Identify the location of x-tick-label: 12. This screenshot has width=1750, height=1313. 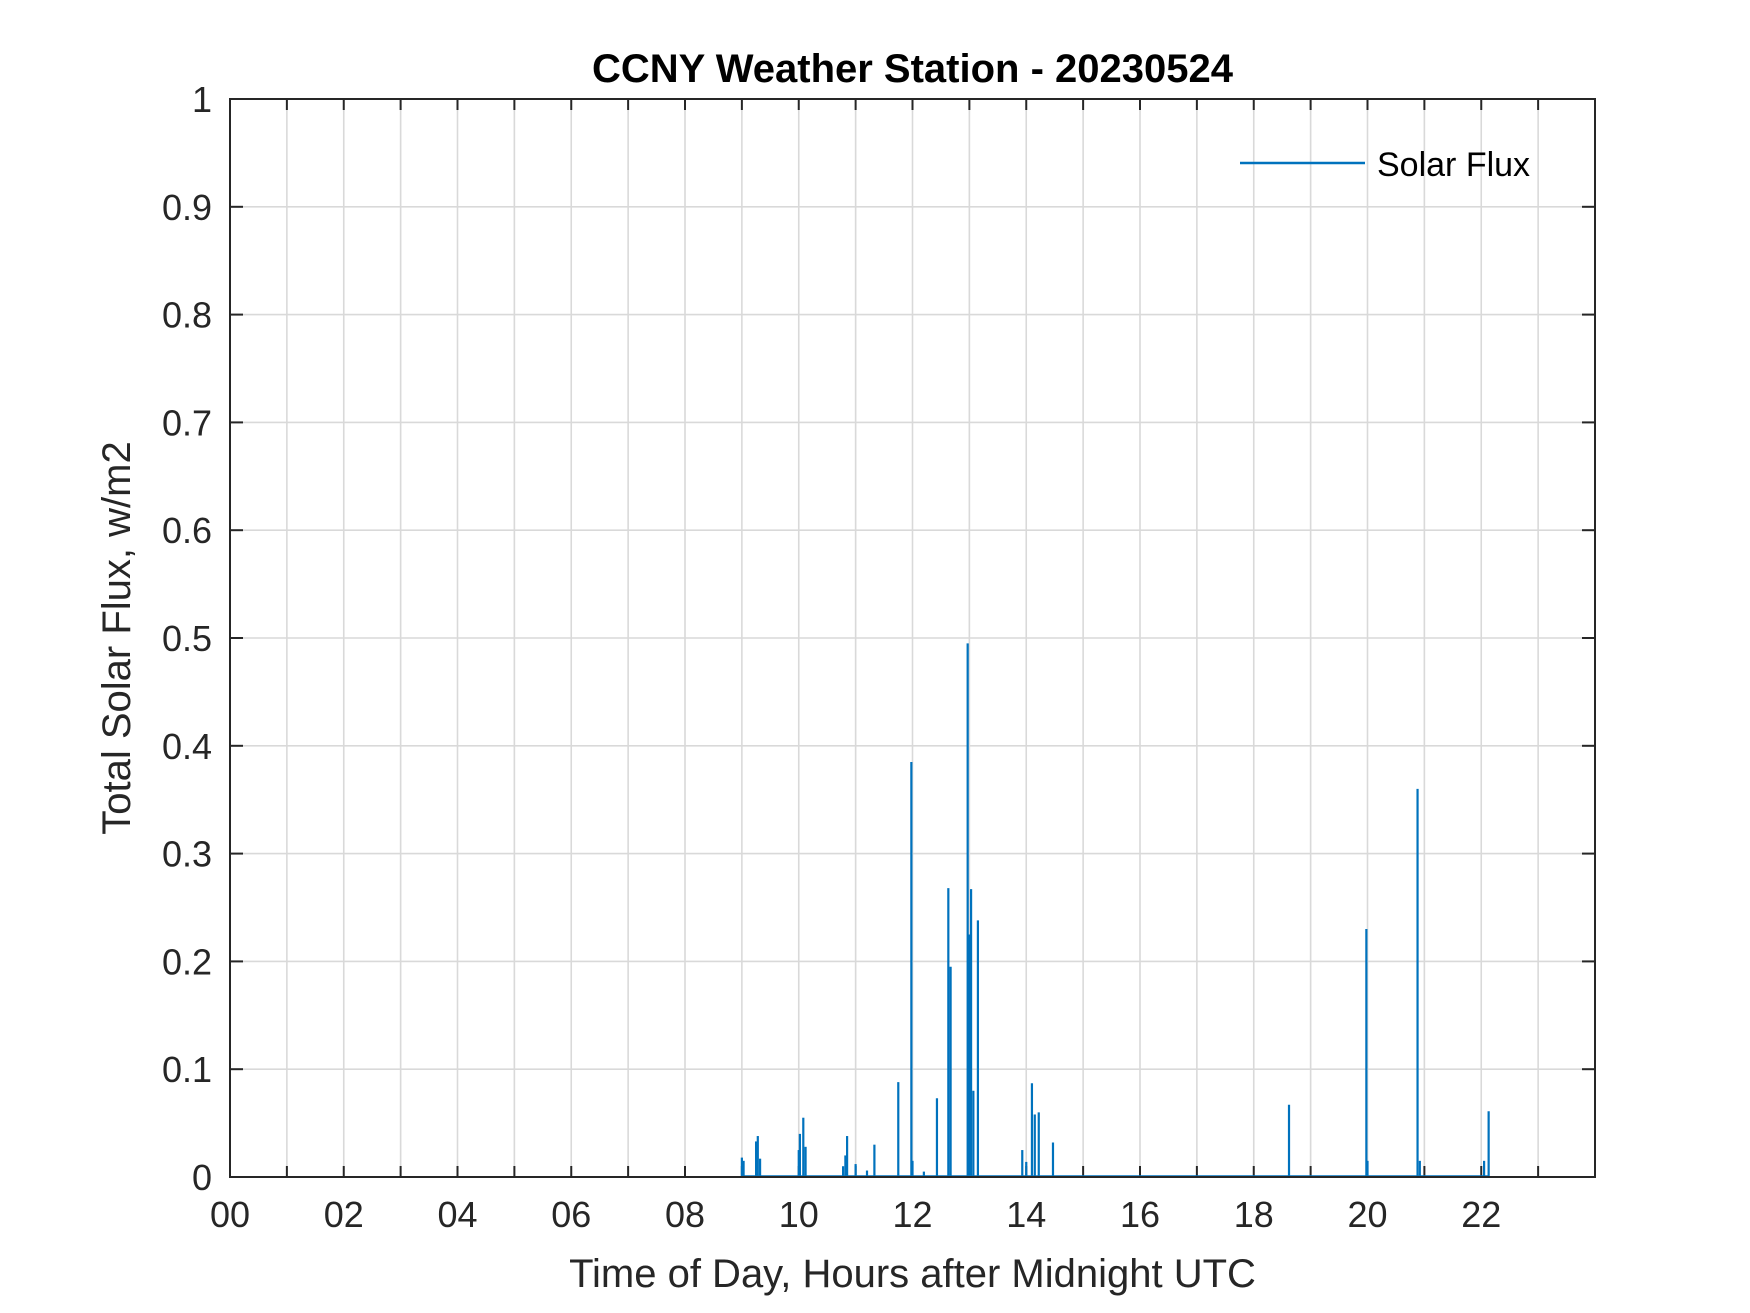
(912, 1214).